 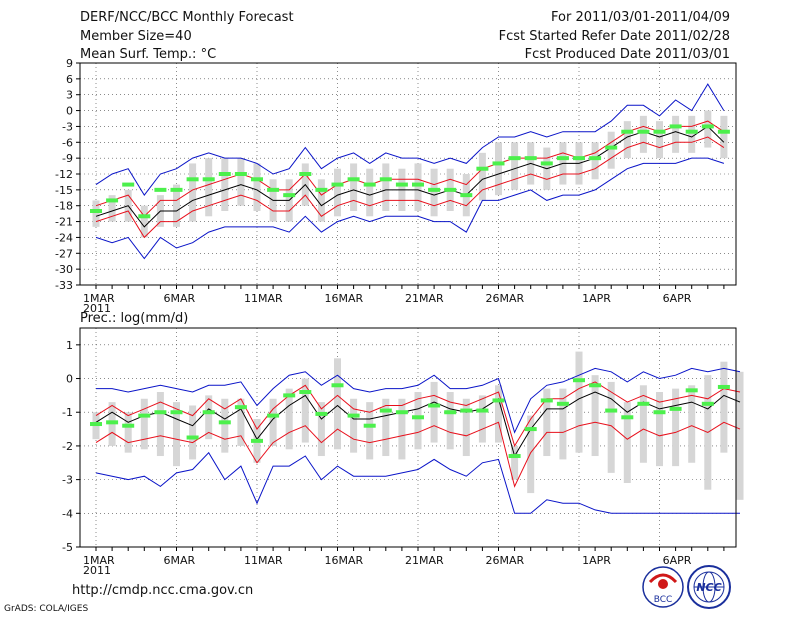 I want to click on y-tick-label: -3, so click(x=67, y=126).